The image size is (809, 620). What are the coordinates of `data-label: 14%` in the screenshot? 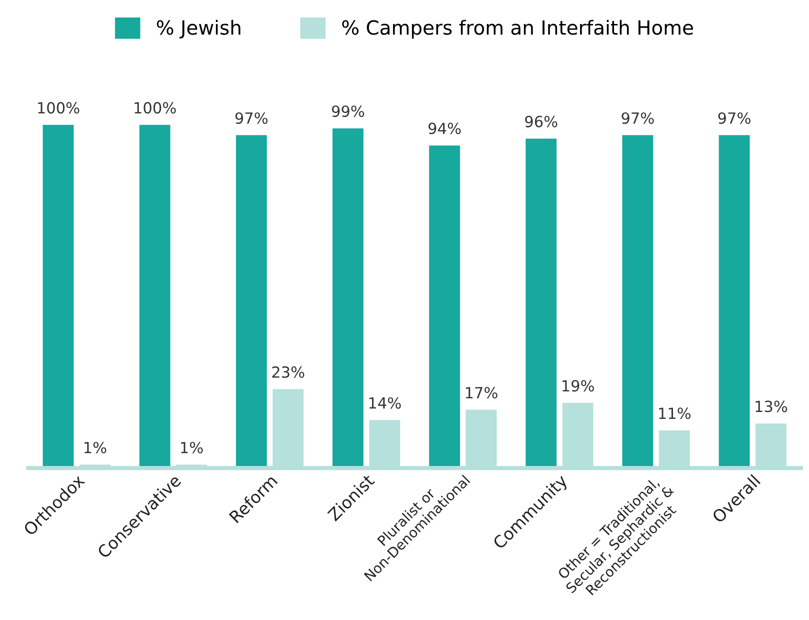 It's located at (385, 403).